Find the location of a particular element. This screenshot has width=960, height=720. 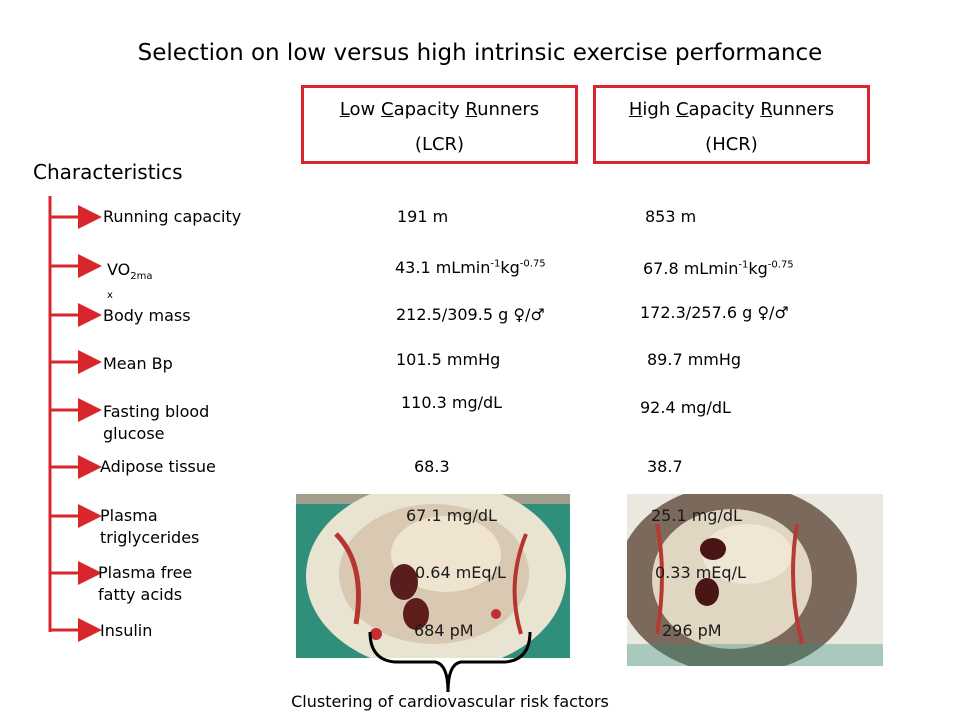

lcr-running-capacity: 191 m is located at coordinates (423, 216).